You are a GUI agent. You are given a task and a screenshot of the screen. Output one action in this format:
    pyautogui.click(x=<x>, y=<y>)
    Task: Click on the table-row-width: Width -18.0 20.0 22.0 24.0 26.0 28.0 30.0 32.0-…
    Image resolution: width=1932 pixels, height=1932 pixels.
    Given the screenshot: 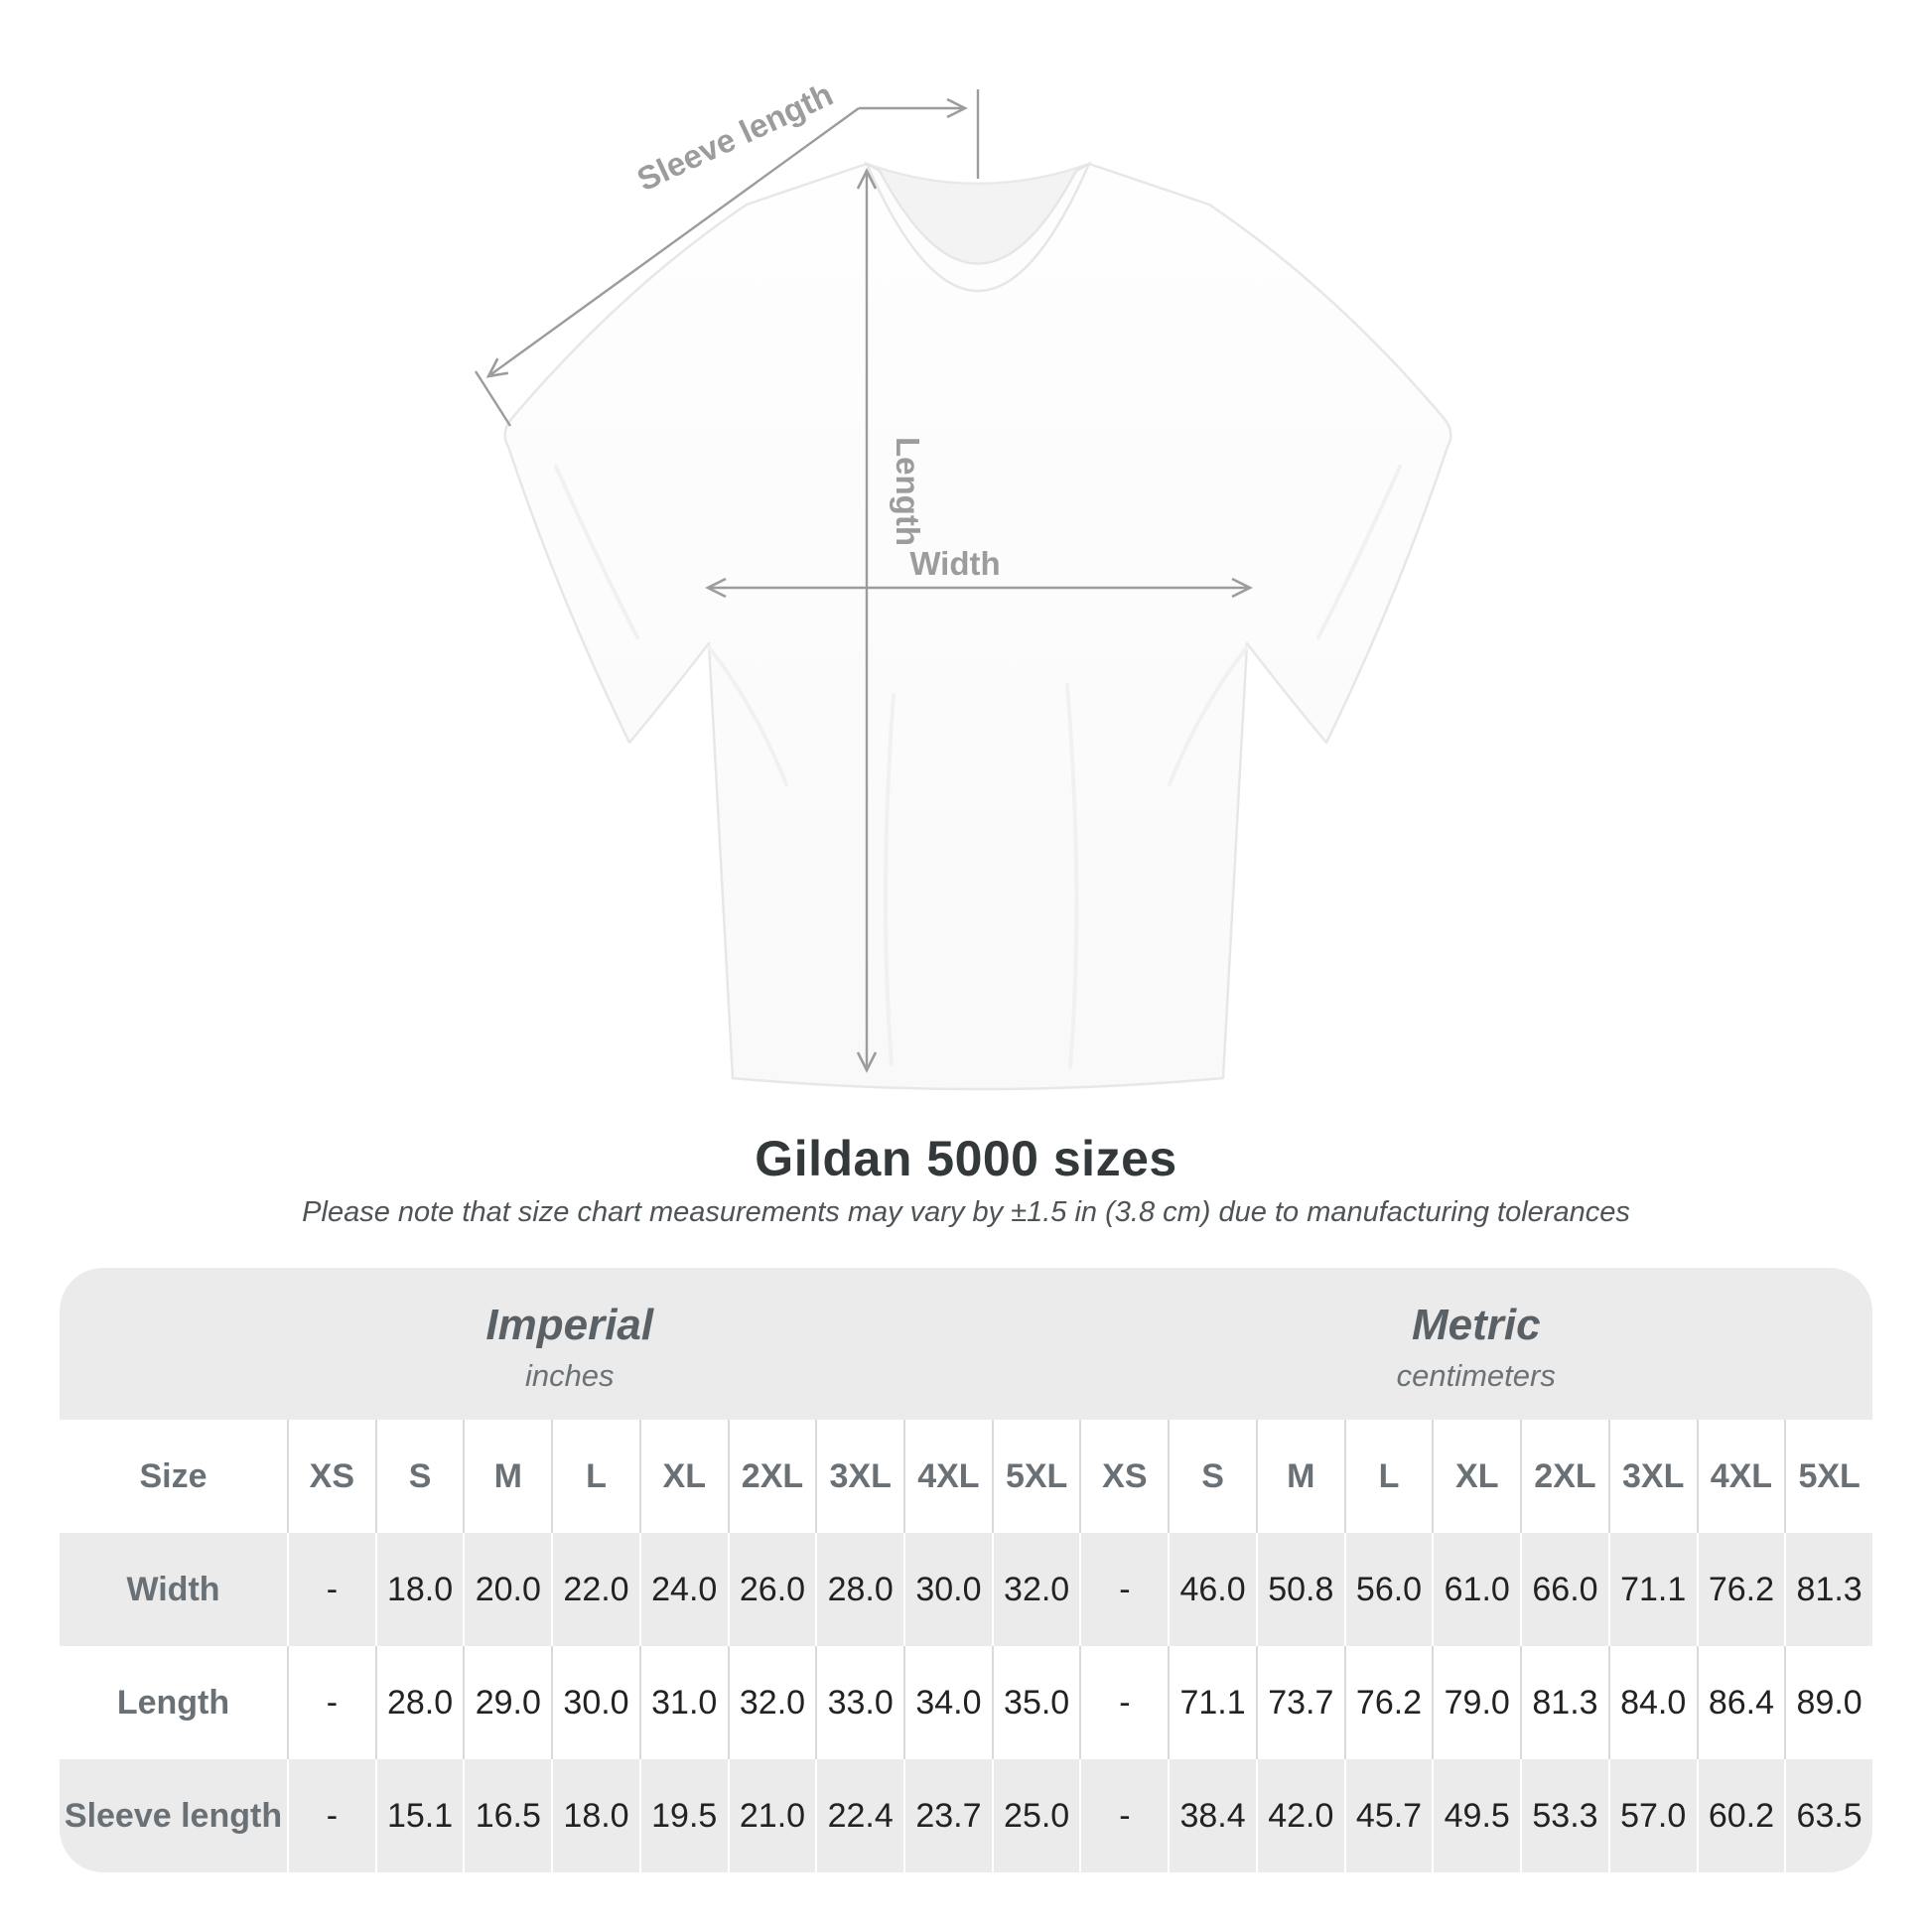 What is the action you would take?
    pyautogui.click(x=966, y=1589)
    